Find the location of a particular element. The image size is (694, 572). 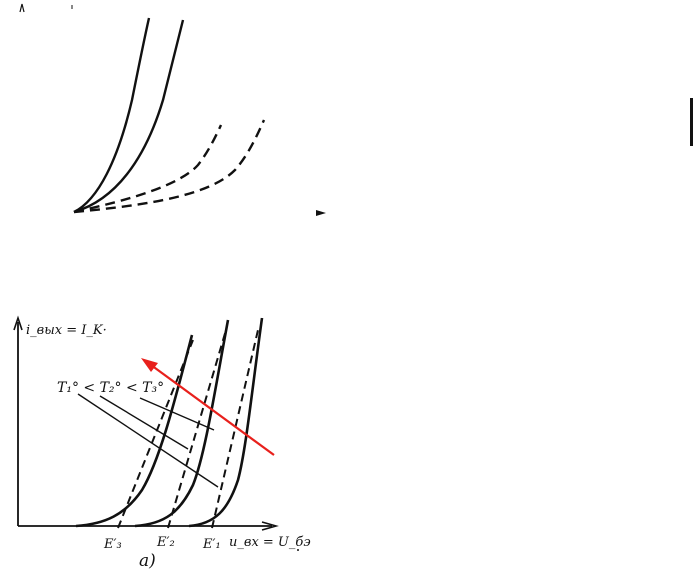

red-arrow-head is located at coordinates (149, 365).